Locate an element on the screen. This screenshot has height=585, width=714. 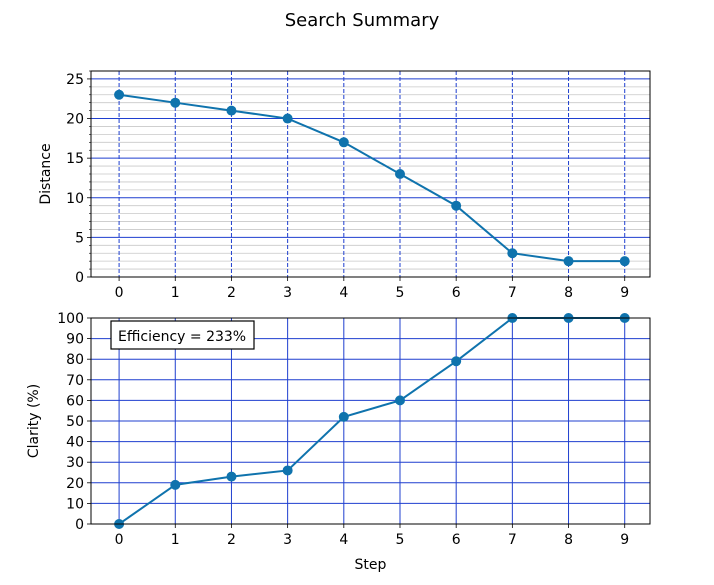
clarity-annotation-text: Efficiency = 233% is located at coordinates (182, 337).